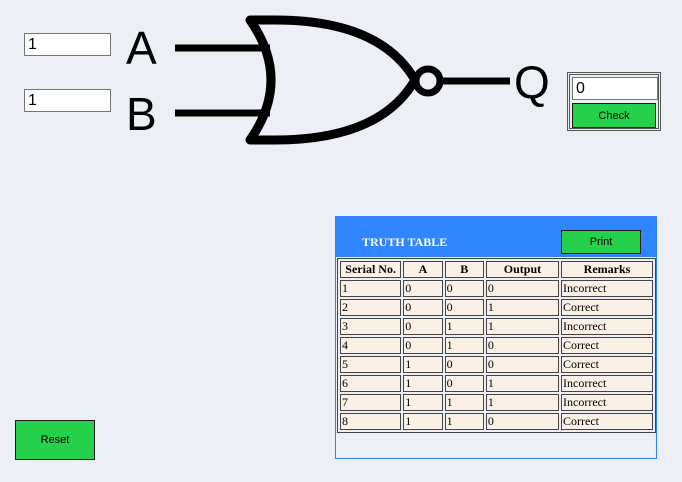  Describe the element at coordinates (464, 269) in the screenshot. I see `column-header-b: B` at that location.